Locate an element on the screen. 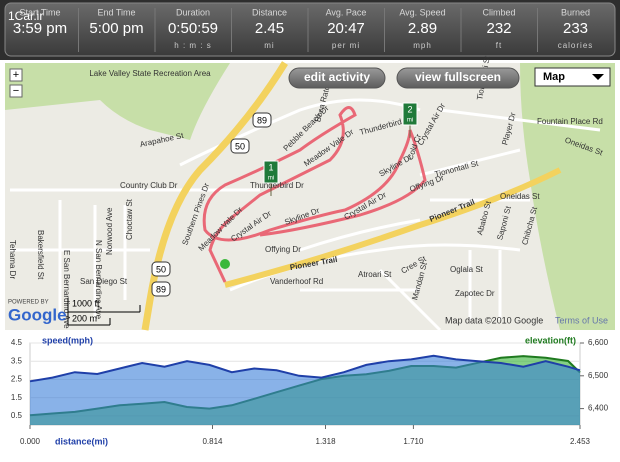 This screenshot has width=620, height=462. stat-label: Burned is located at coordinates (575, 12).